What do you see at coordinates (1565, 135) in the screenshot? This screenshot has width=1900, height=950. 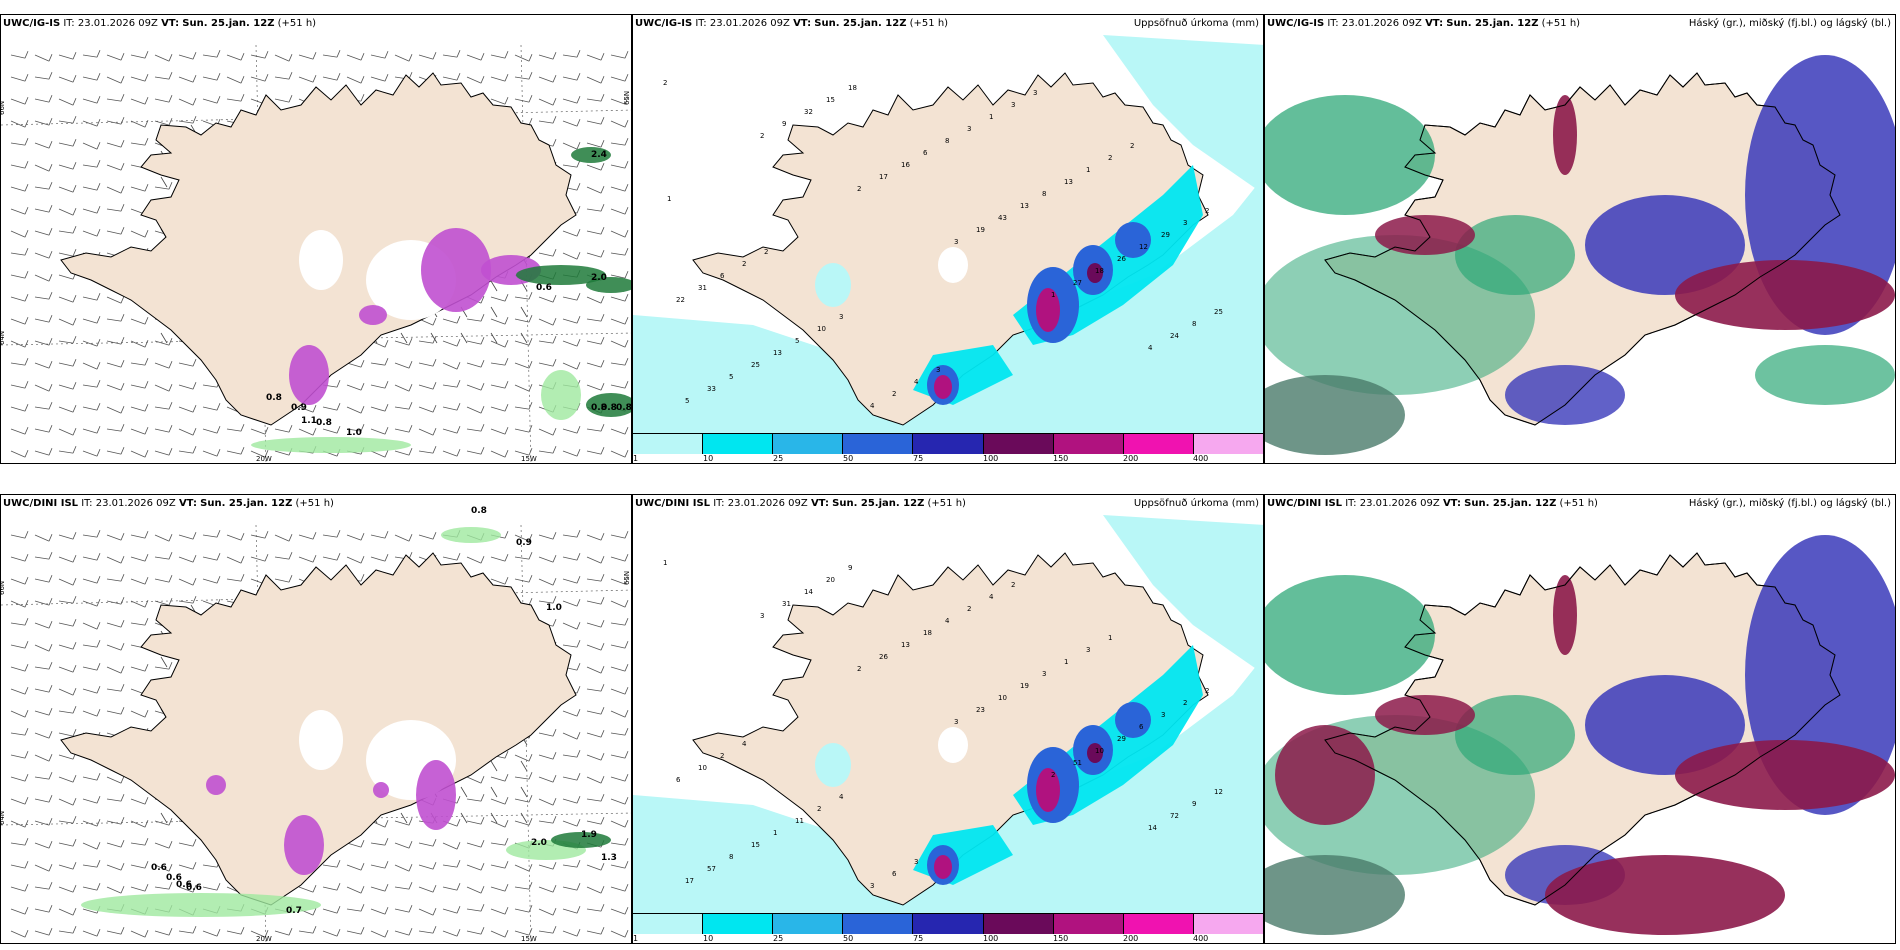 I see `low-cloud-area` at bounding box center [1565, 135].